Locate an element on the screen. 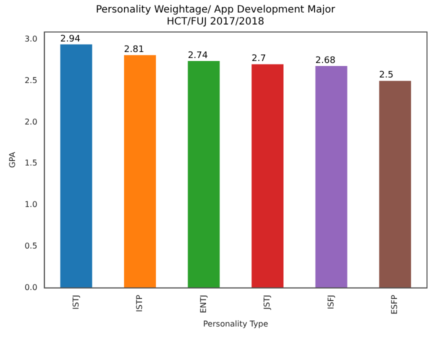  y-tick-label: 2.0 is located at coordinates (31, 121).